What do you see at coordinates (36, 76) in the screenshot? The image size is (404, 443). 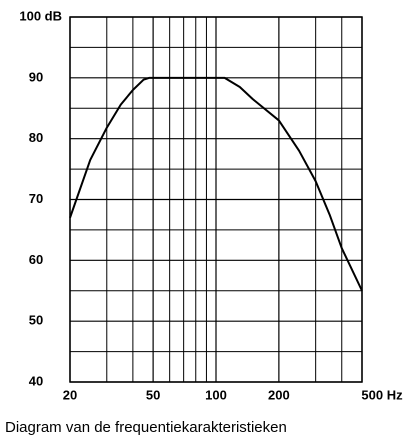 I see `y-tick-label: 90` at bounding box center [36, 76].